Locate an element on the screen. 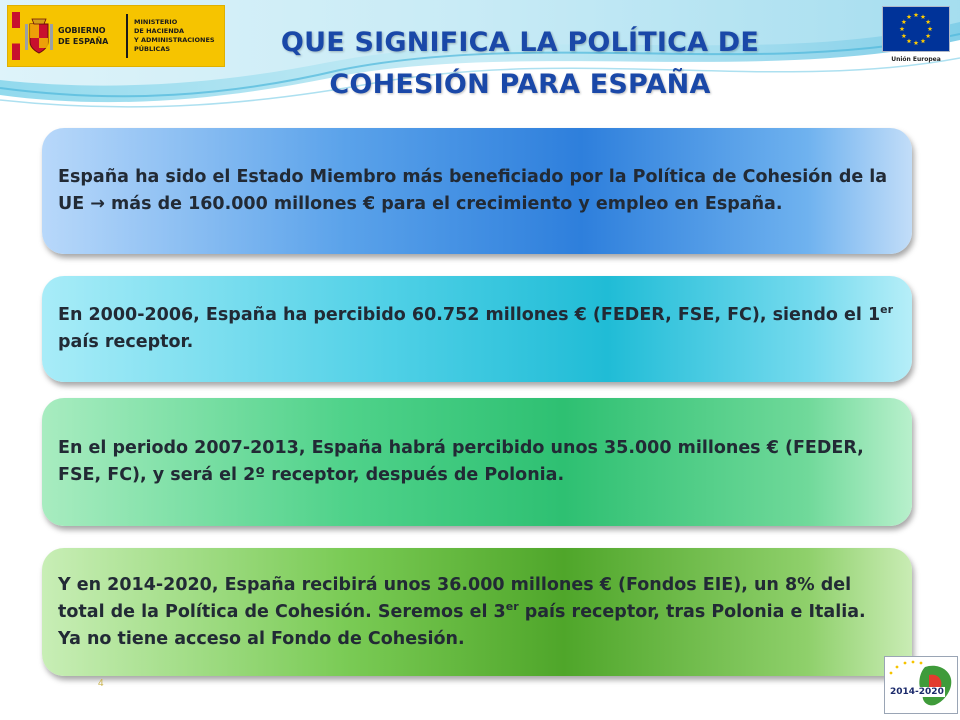  box2-text-after: país receptor. is located at coordinates (126, 342).